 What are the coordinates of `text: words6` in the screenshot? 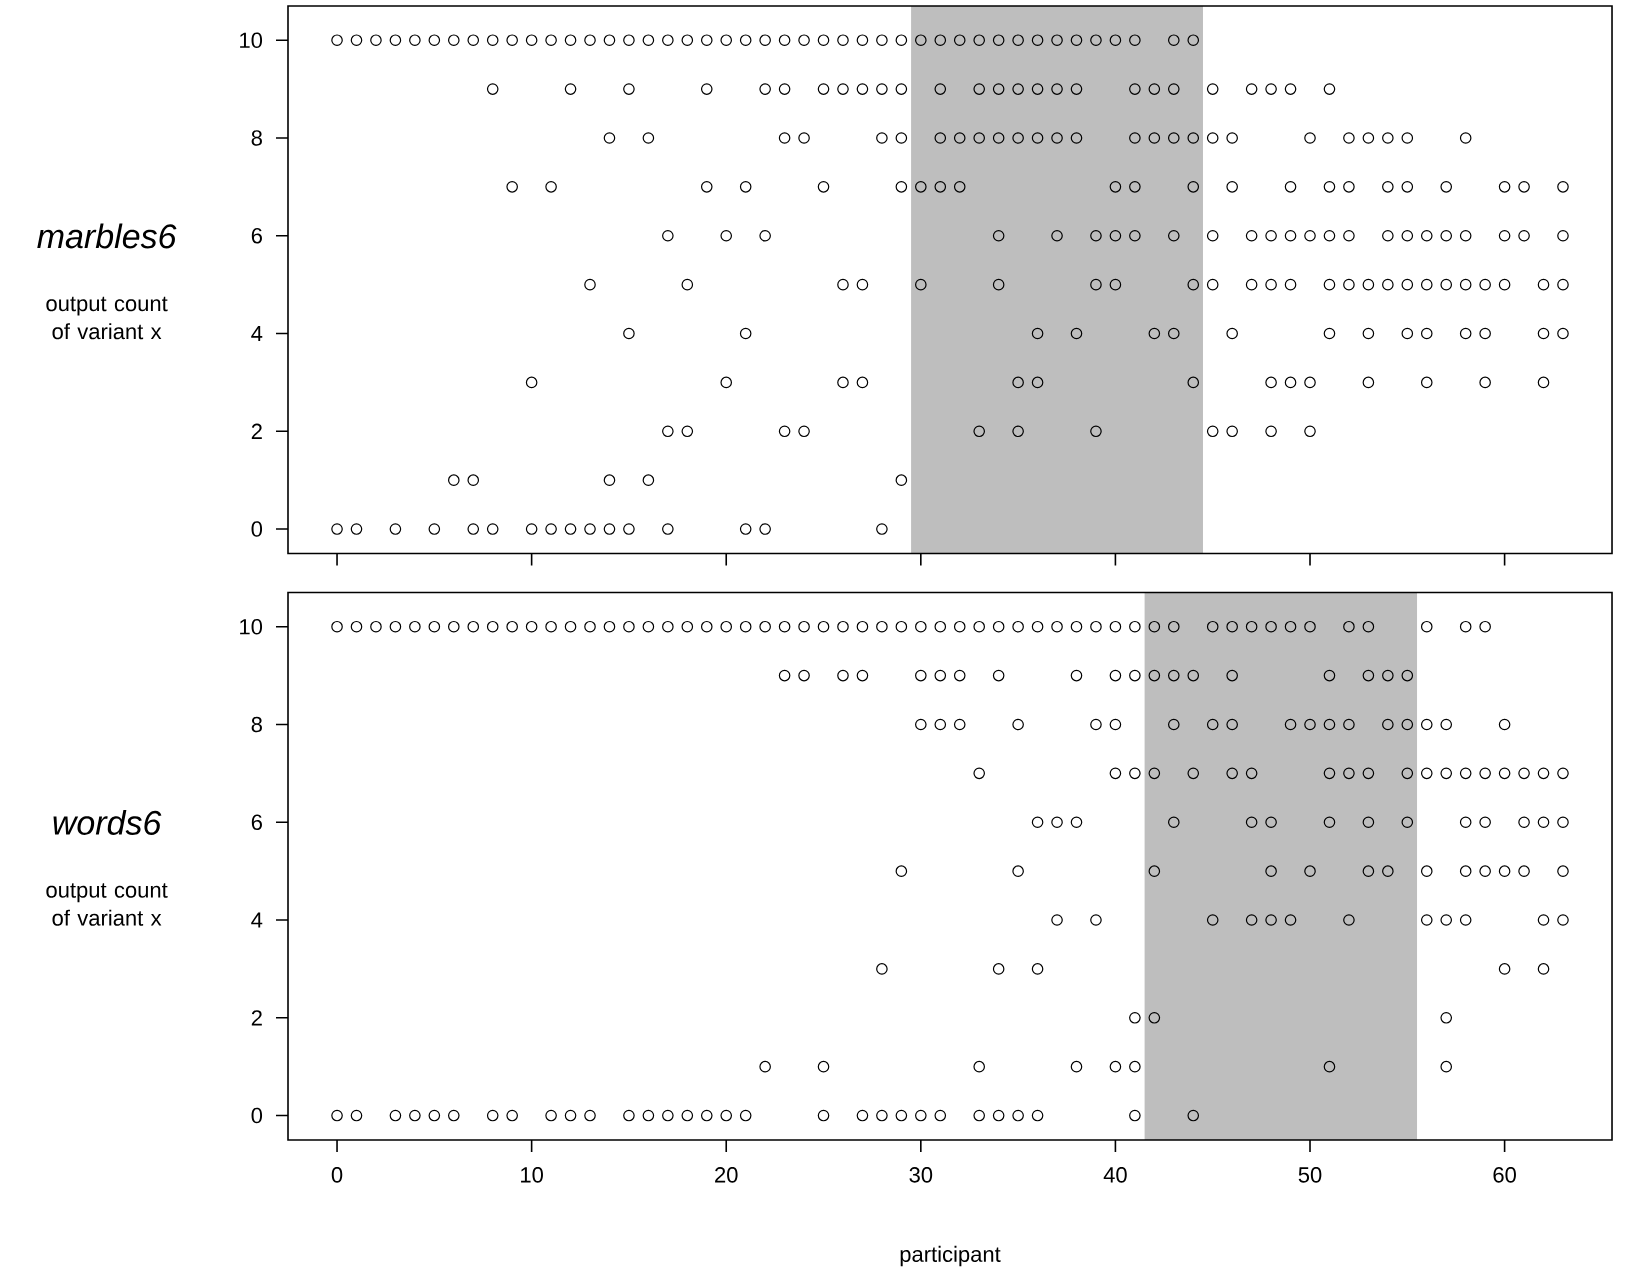 It's located at (107, 822).